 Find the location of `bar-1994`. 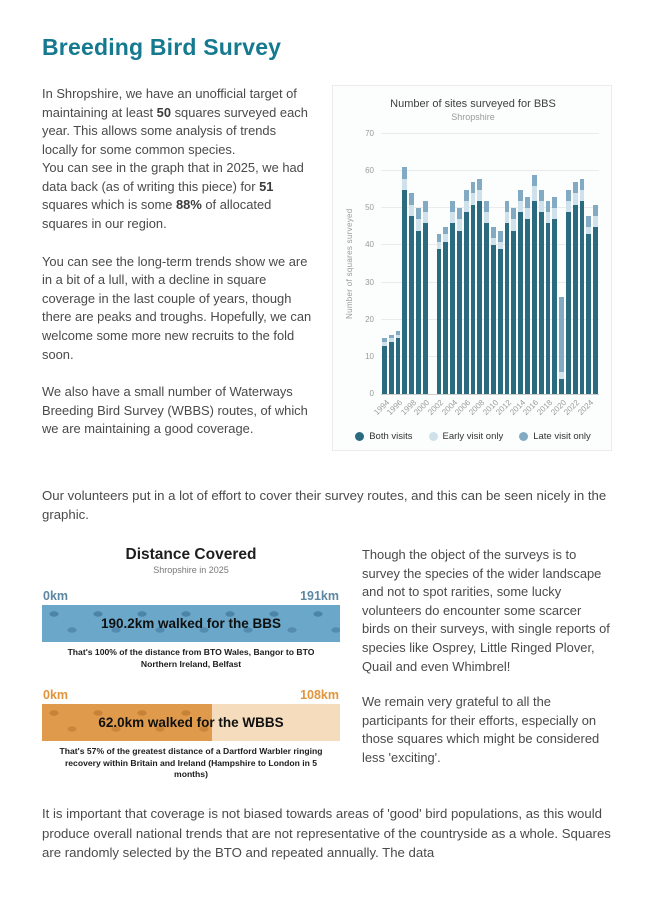

bar-1994 is located at coordinates (384, 366).